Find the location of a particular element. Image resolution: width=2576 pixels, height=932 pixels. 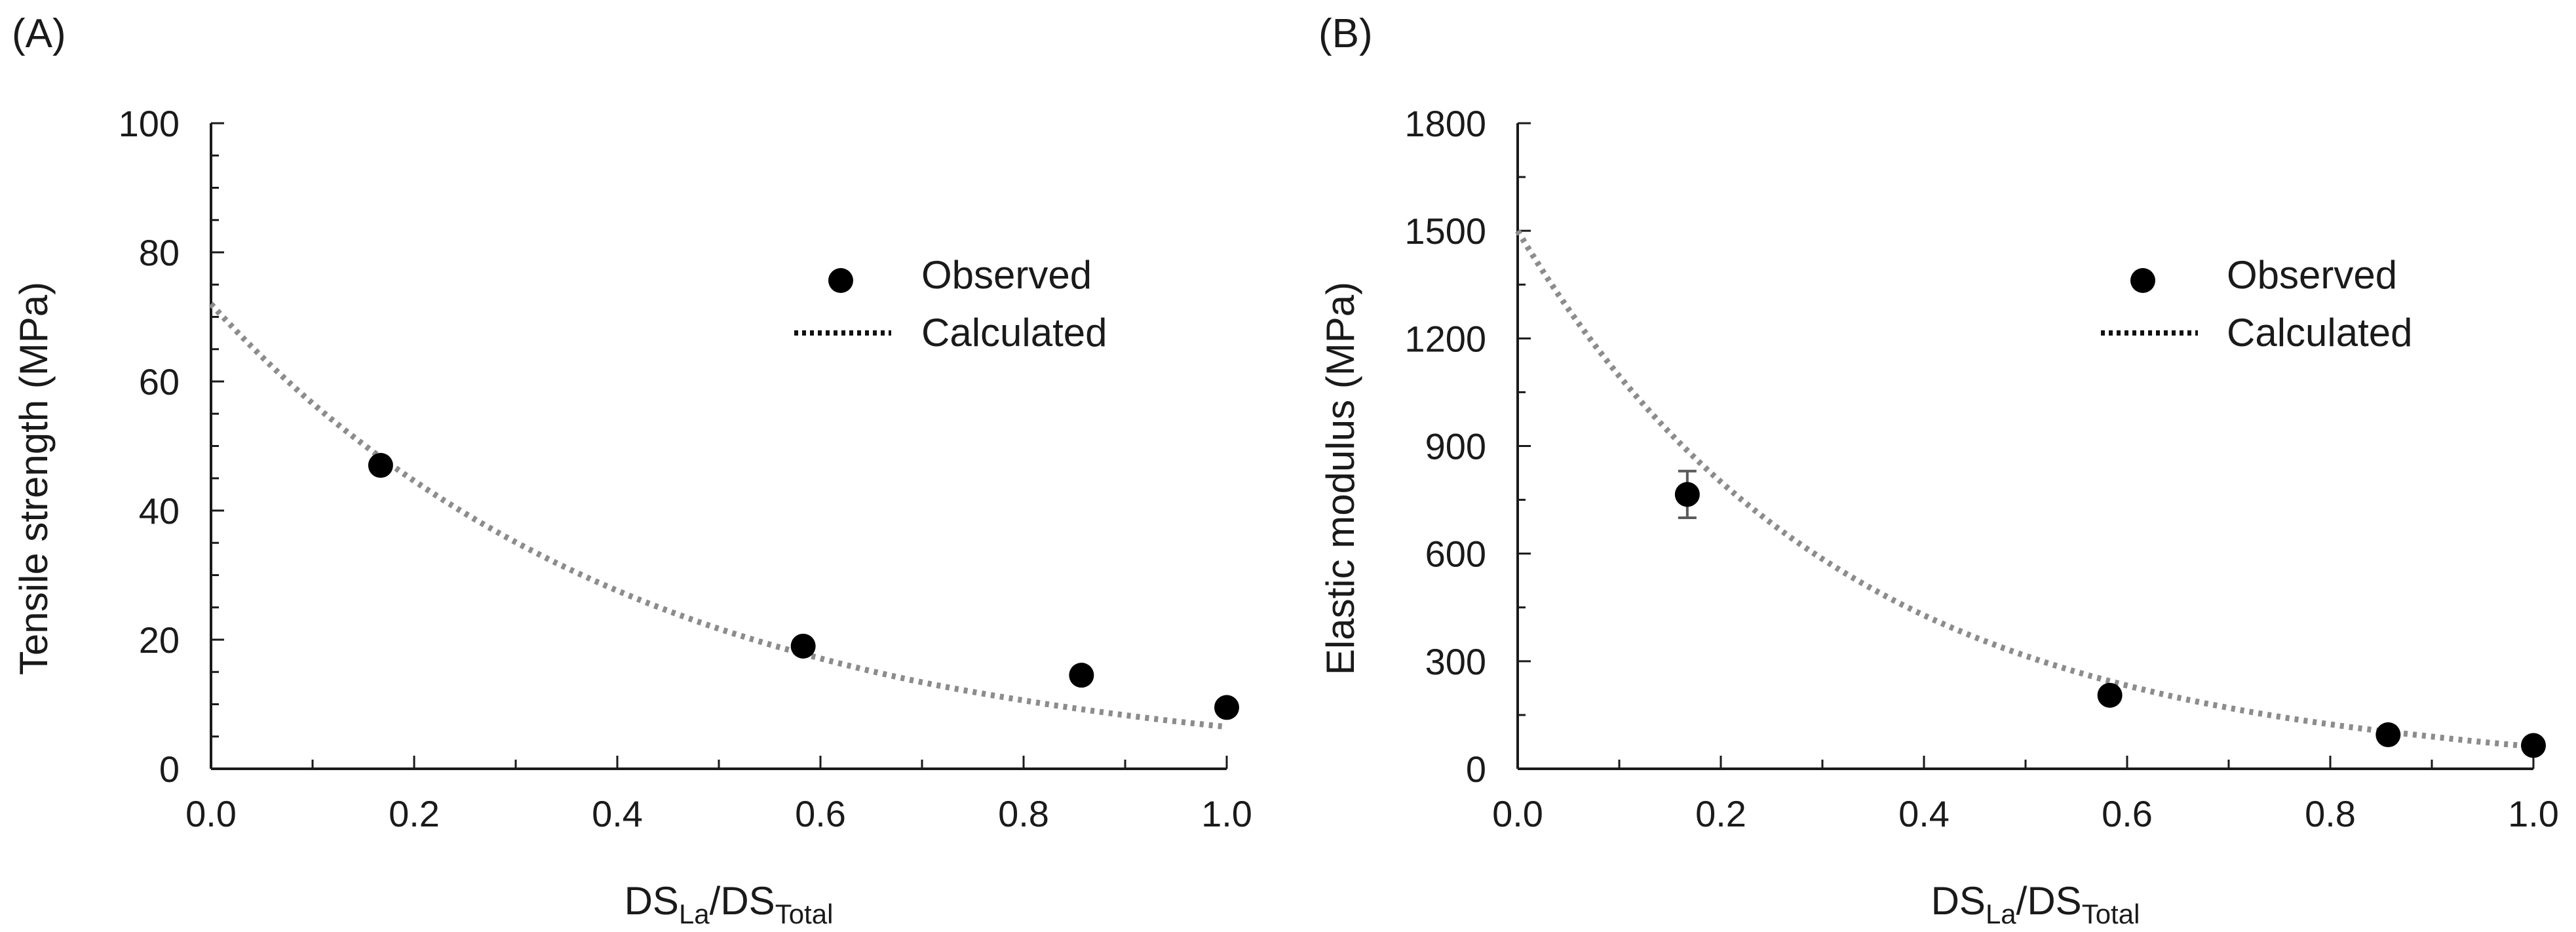

legend-calculated-label-a: Calculated is located at coordinates (1014, 333).